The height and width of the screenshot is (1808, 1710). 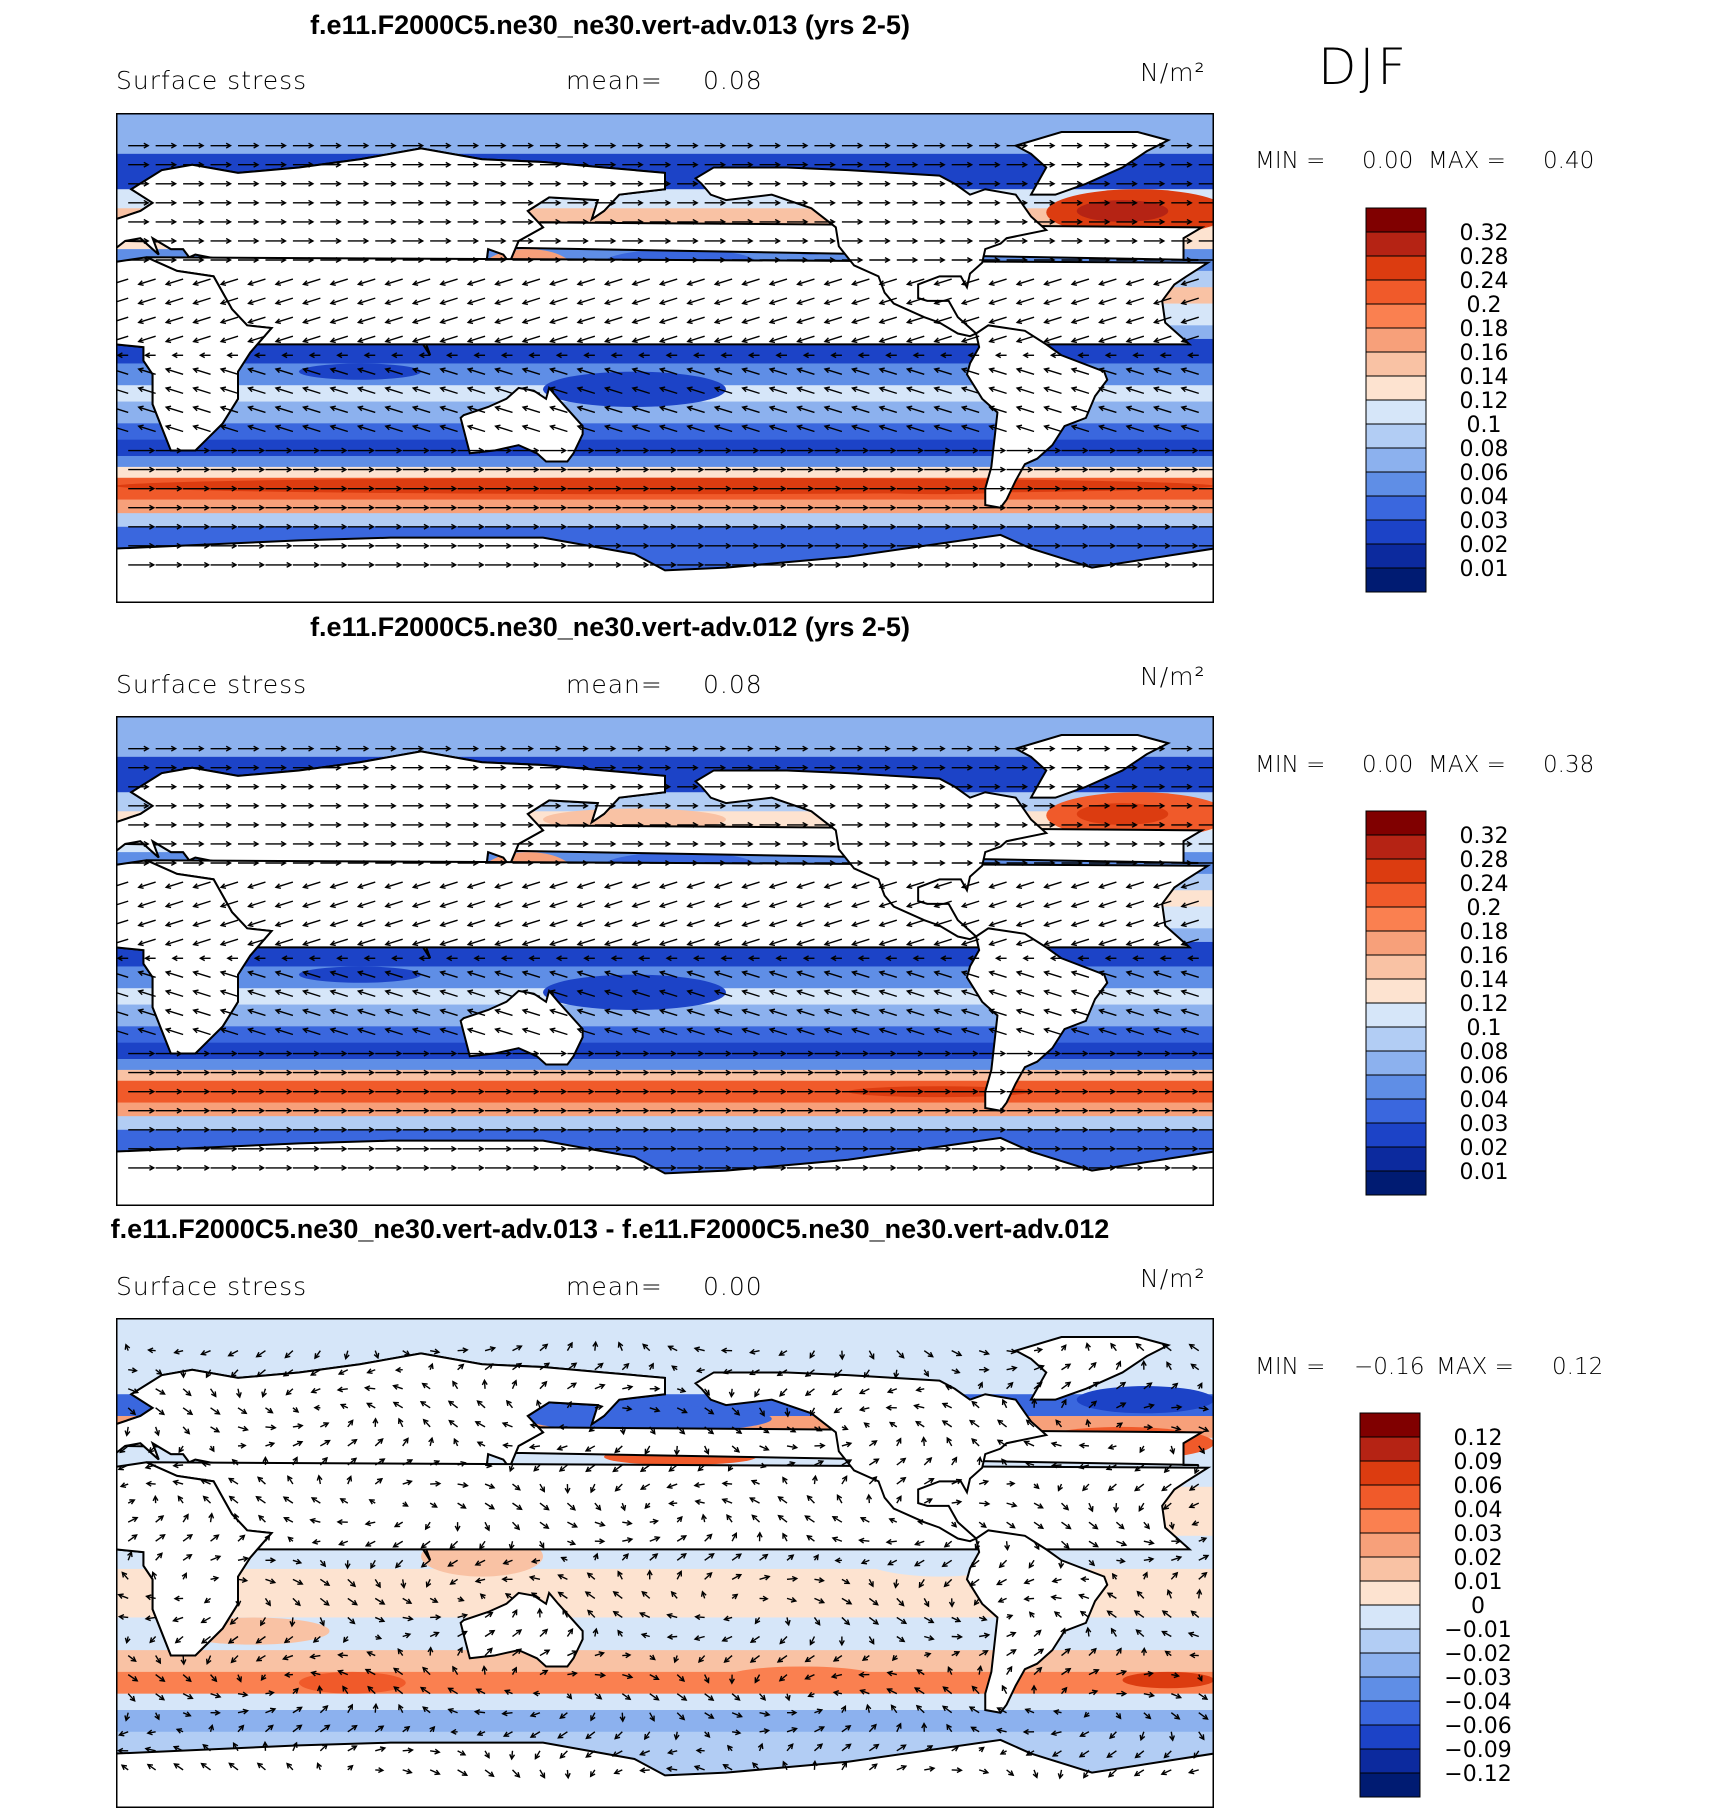 I want to click on panel-3-mean-label: mean=, so click(x=614, y=1286).